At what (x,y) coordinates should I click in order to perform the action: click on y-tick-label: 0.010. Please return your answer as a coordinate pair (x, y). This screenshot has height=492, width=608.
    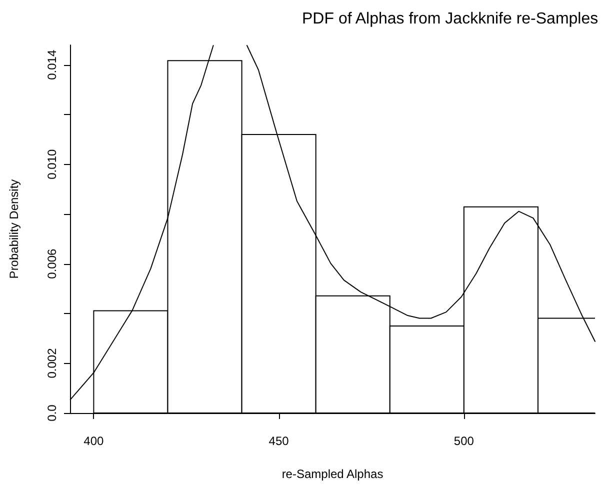
    Looking at the image, I should click on (52, 164).